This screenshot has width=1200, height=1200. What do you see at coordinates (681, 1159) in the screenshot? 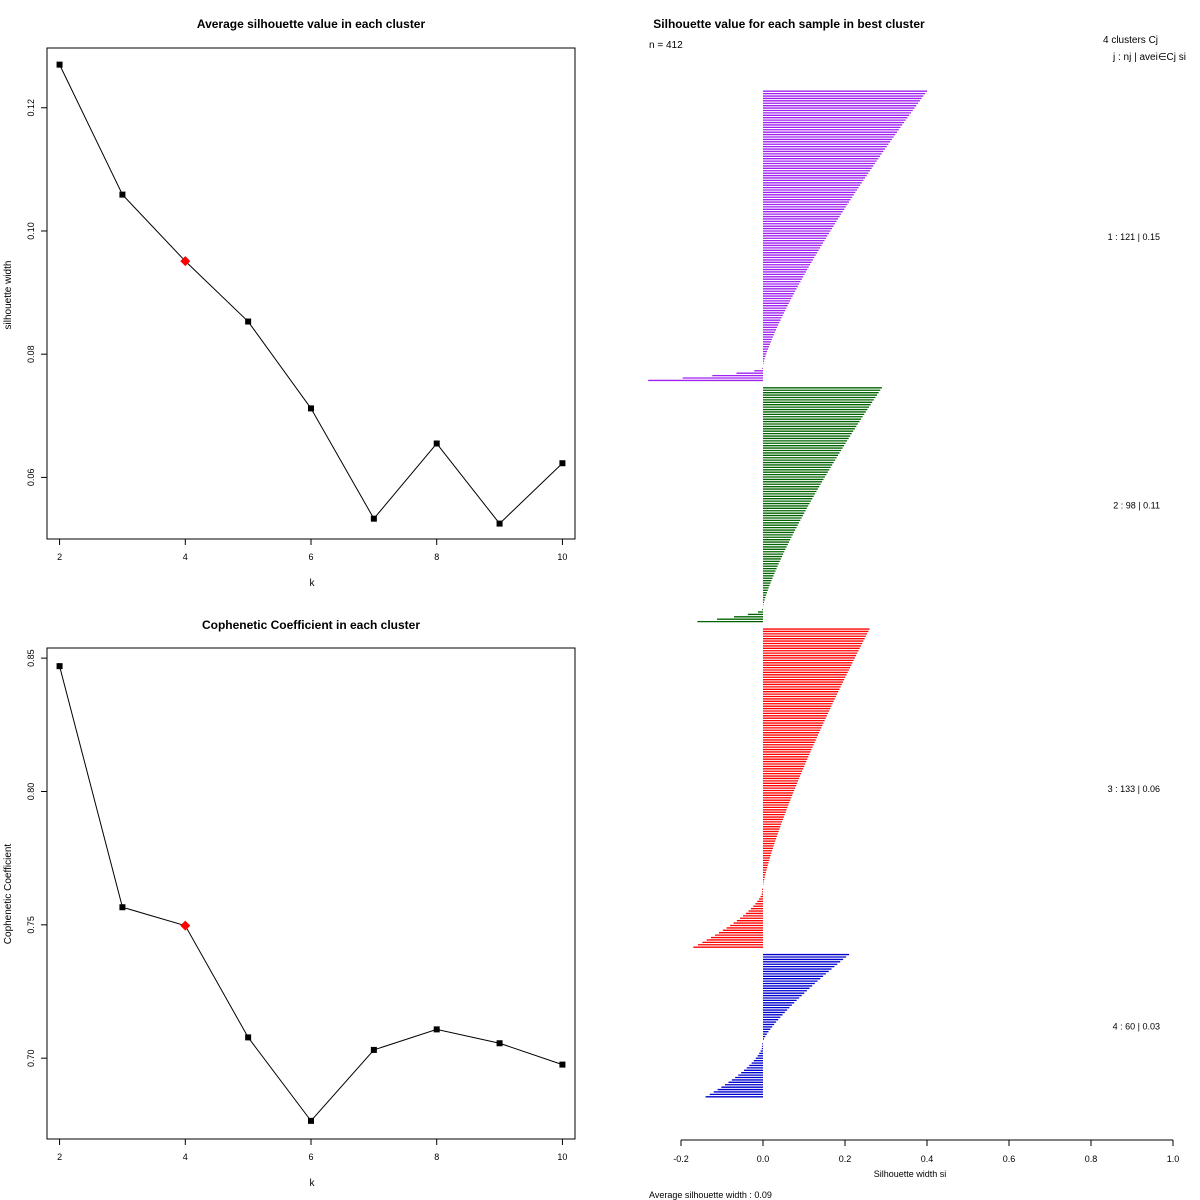
I see `x-tick-label: -0.2` at bounding box center [681, 1159].